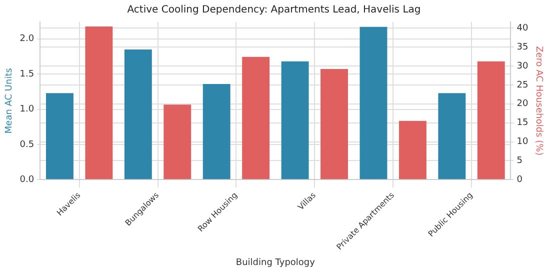  Describe the element at coordinates (519, 161) in the screenshot. I see `y2-tick-label: 5` at that location.